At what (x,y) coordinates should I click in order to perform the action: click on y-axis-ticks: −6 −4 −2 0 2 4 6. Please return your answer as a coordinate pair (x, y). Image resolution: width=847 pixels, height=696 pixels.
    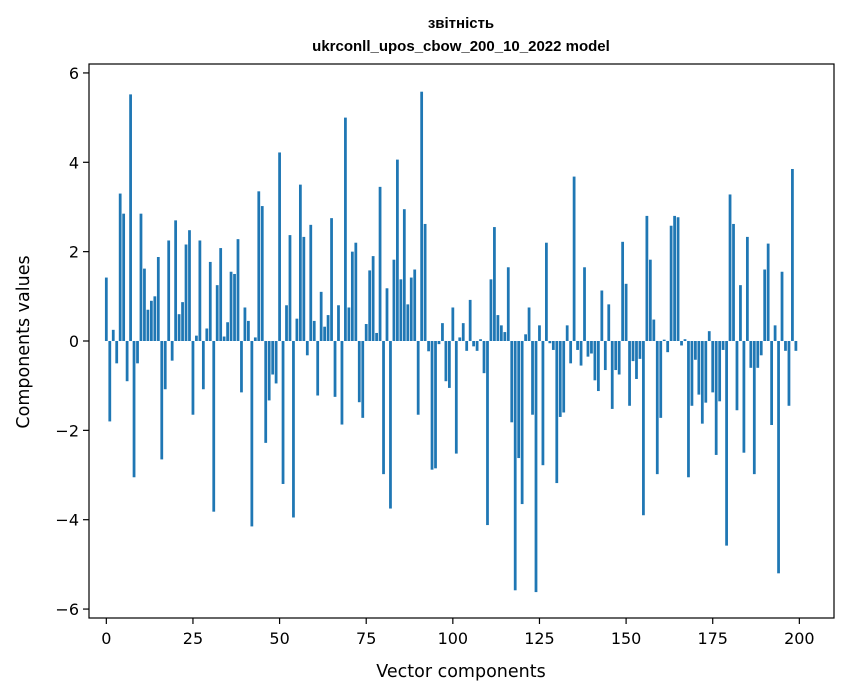
    Looking at the image, I should click on (72, 341).